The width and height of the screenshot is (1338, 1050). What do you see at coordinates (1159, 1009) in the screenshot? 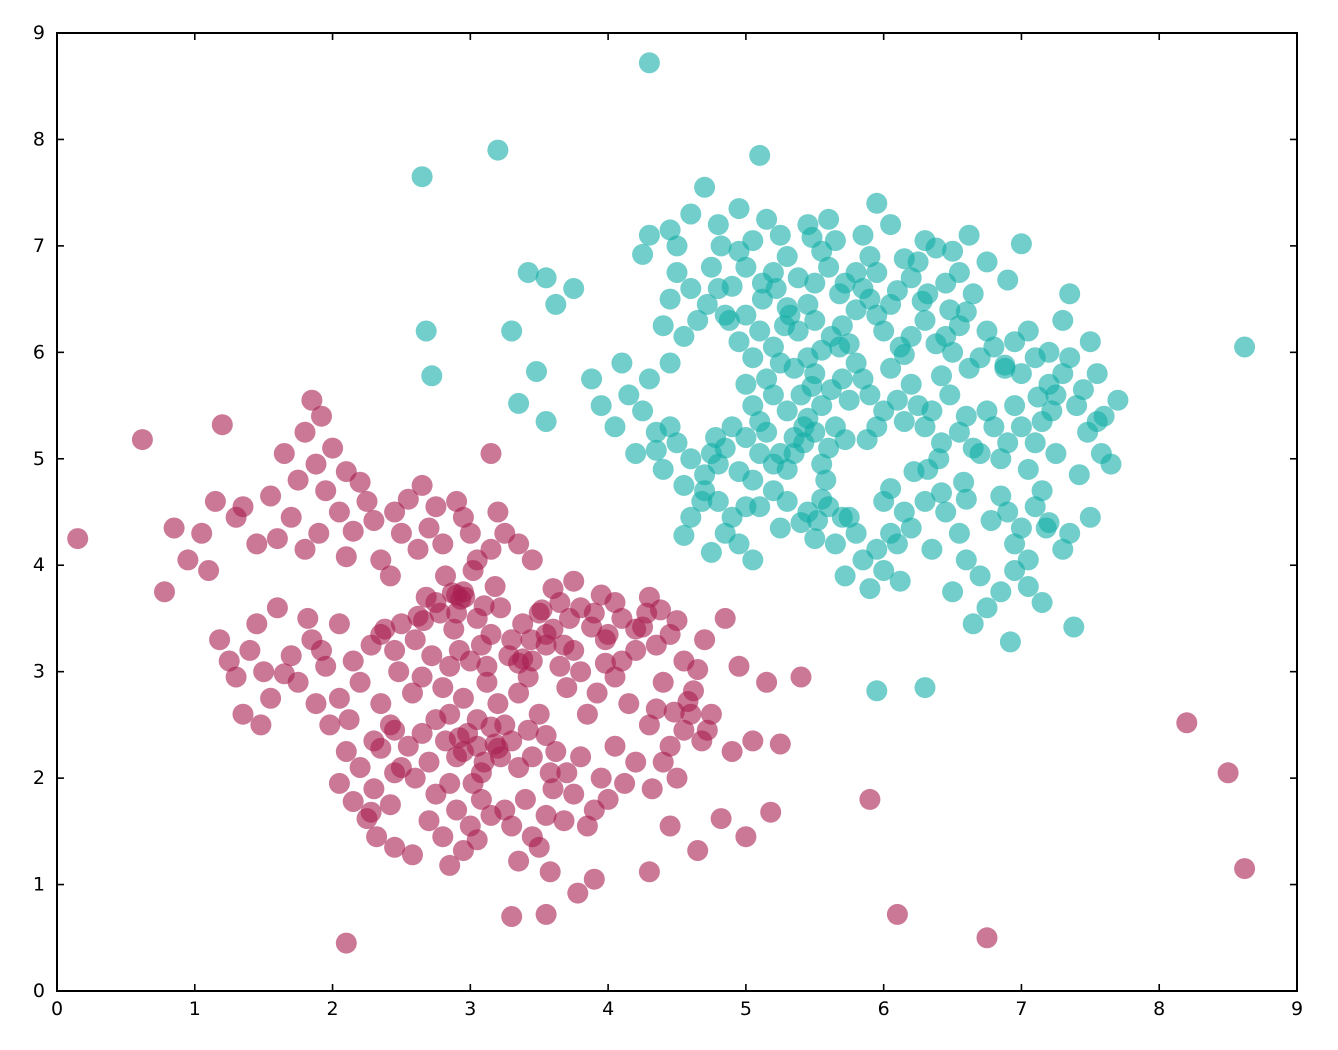
I see `x-tick-label: 8` at bounding box center [1159, 1009].